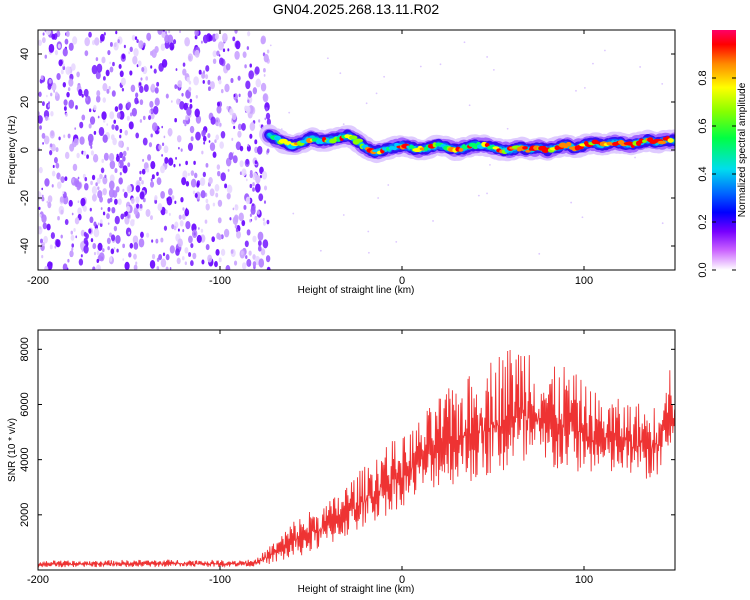 The width and height of the screenshot is (750, 600). What do you see at coordinates (154, 150) in the screenshot?
I see `noise-speckle` at bounding box center [154, 150].